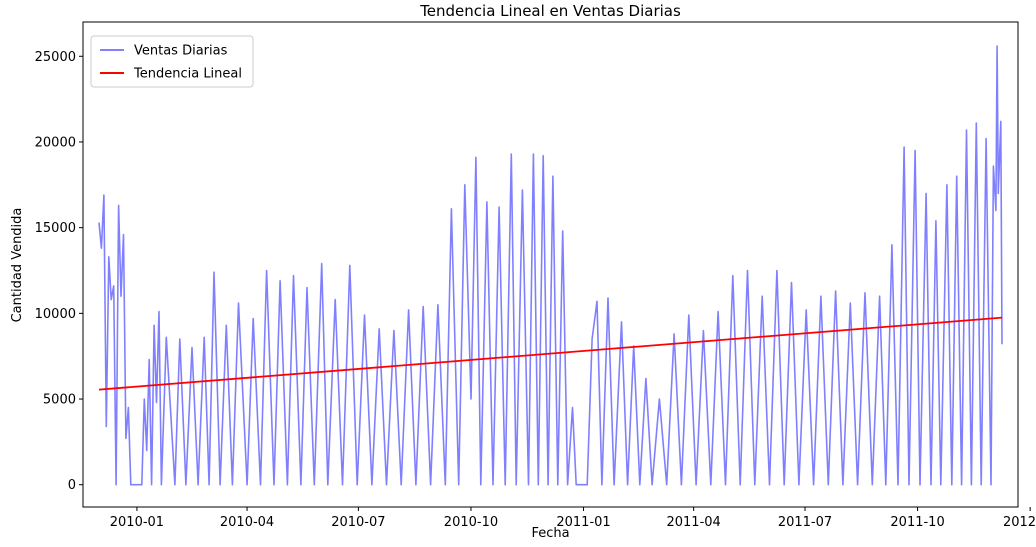  I want to click on y-axis-title: Cantidad Vendida, so click(17, 265).